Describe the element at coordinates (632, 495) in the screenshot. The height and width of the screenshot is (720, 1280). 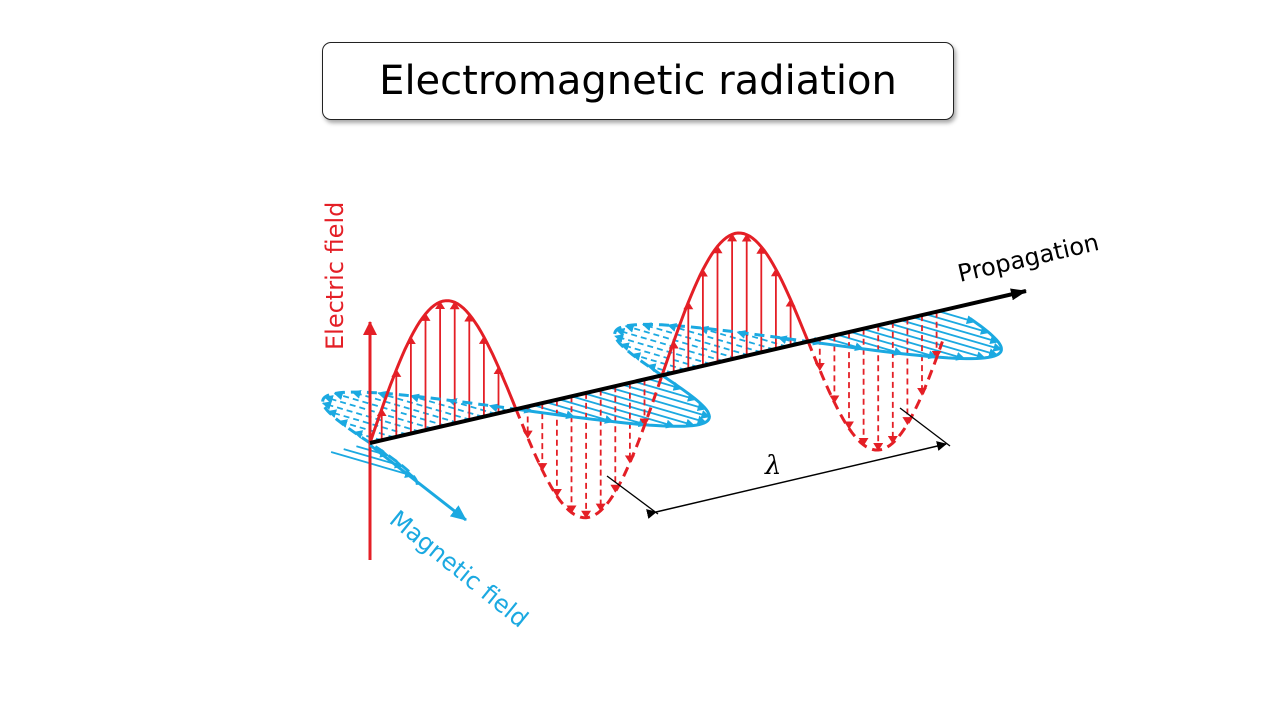
I see `wavelength-extension-left` at that location.